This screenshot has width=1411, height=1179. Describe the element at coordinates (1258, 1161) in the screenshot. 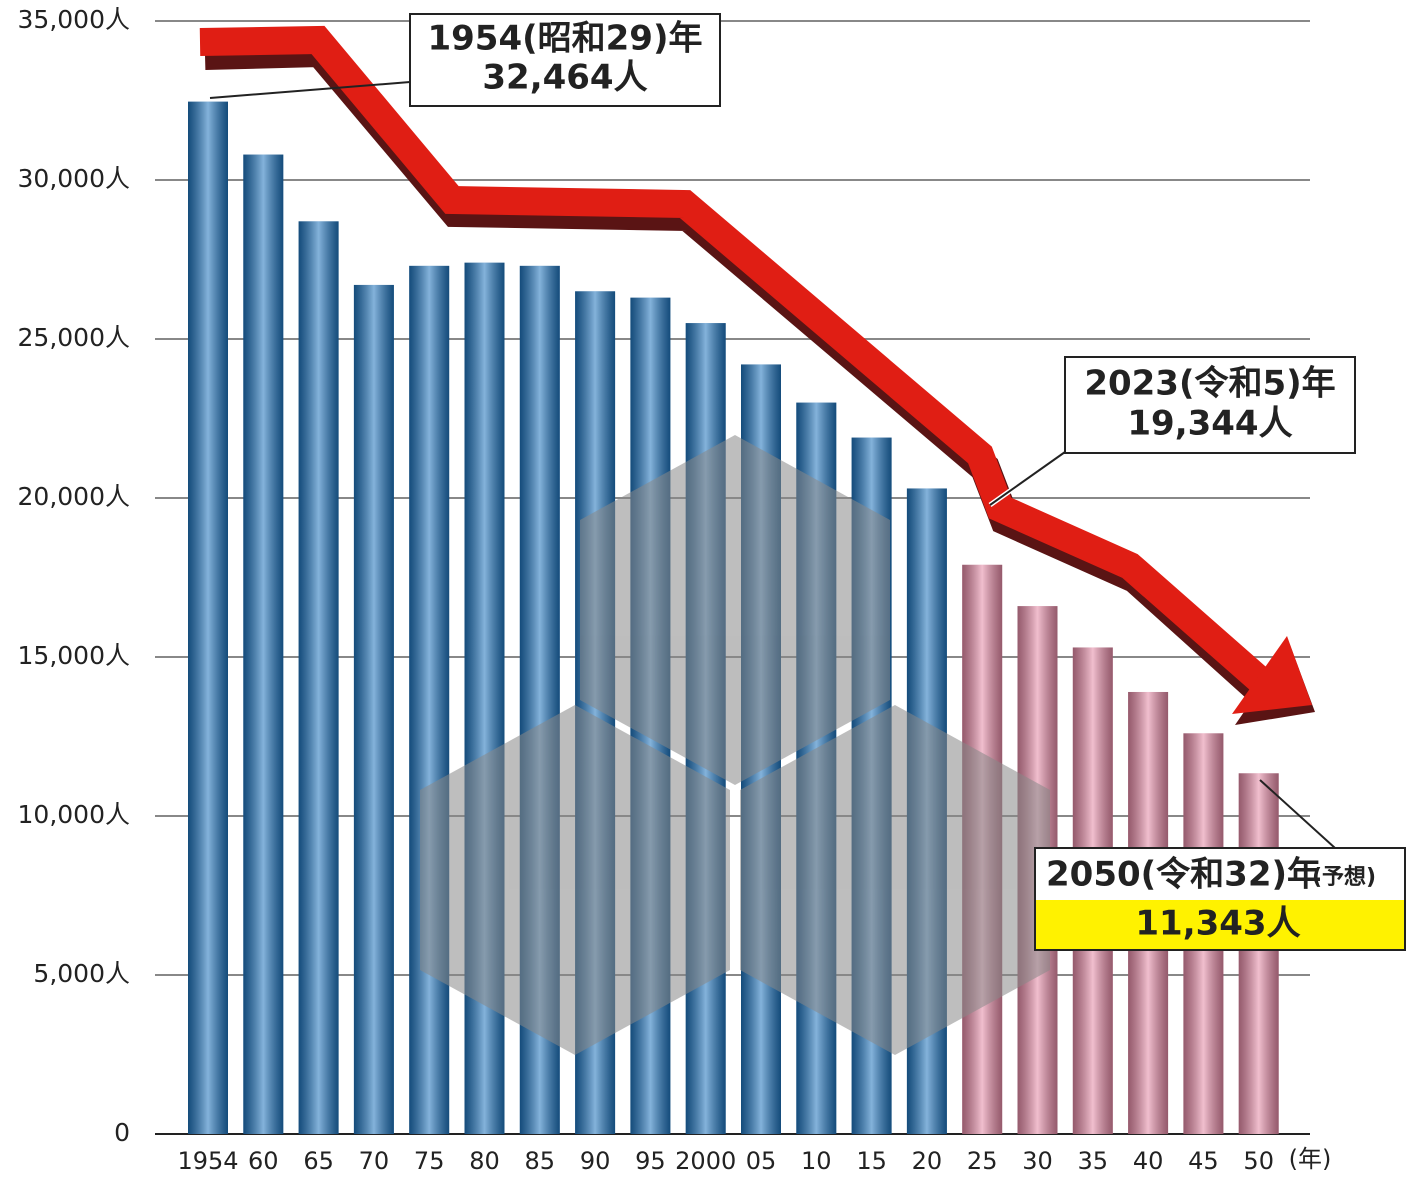

I see `x-tick-label: 50` at that location.